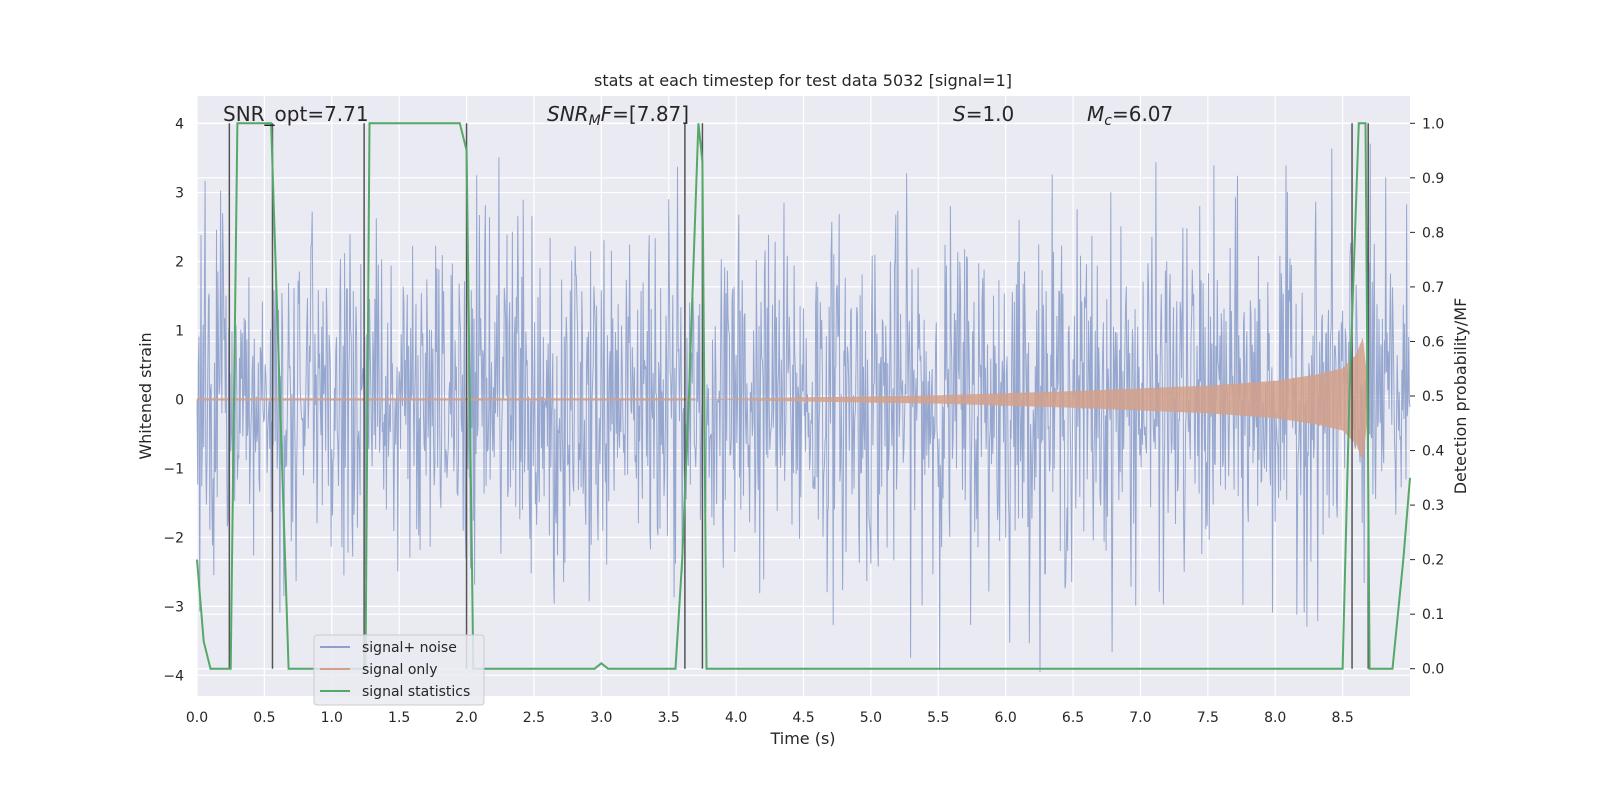  I want to click on x-tick-label: 5.0, so click(871, 718).